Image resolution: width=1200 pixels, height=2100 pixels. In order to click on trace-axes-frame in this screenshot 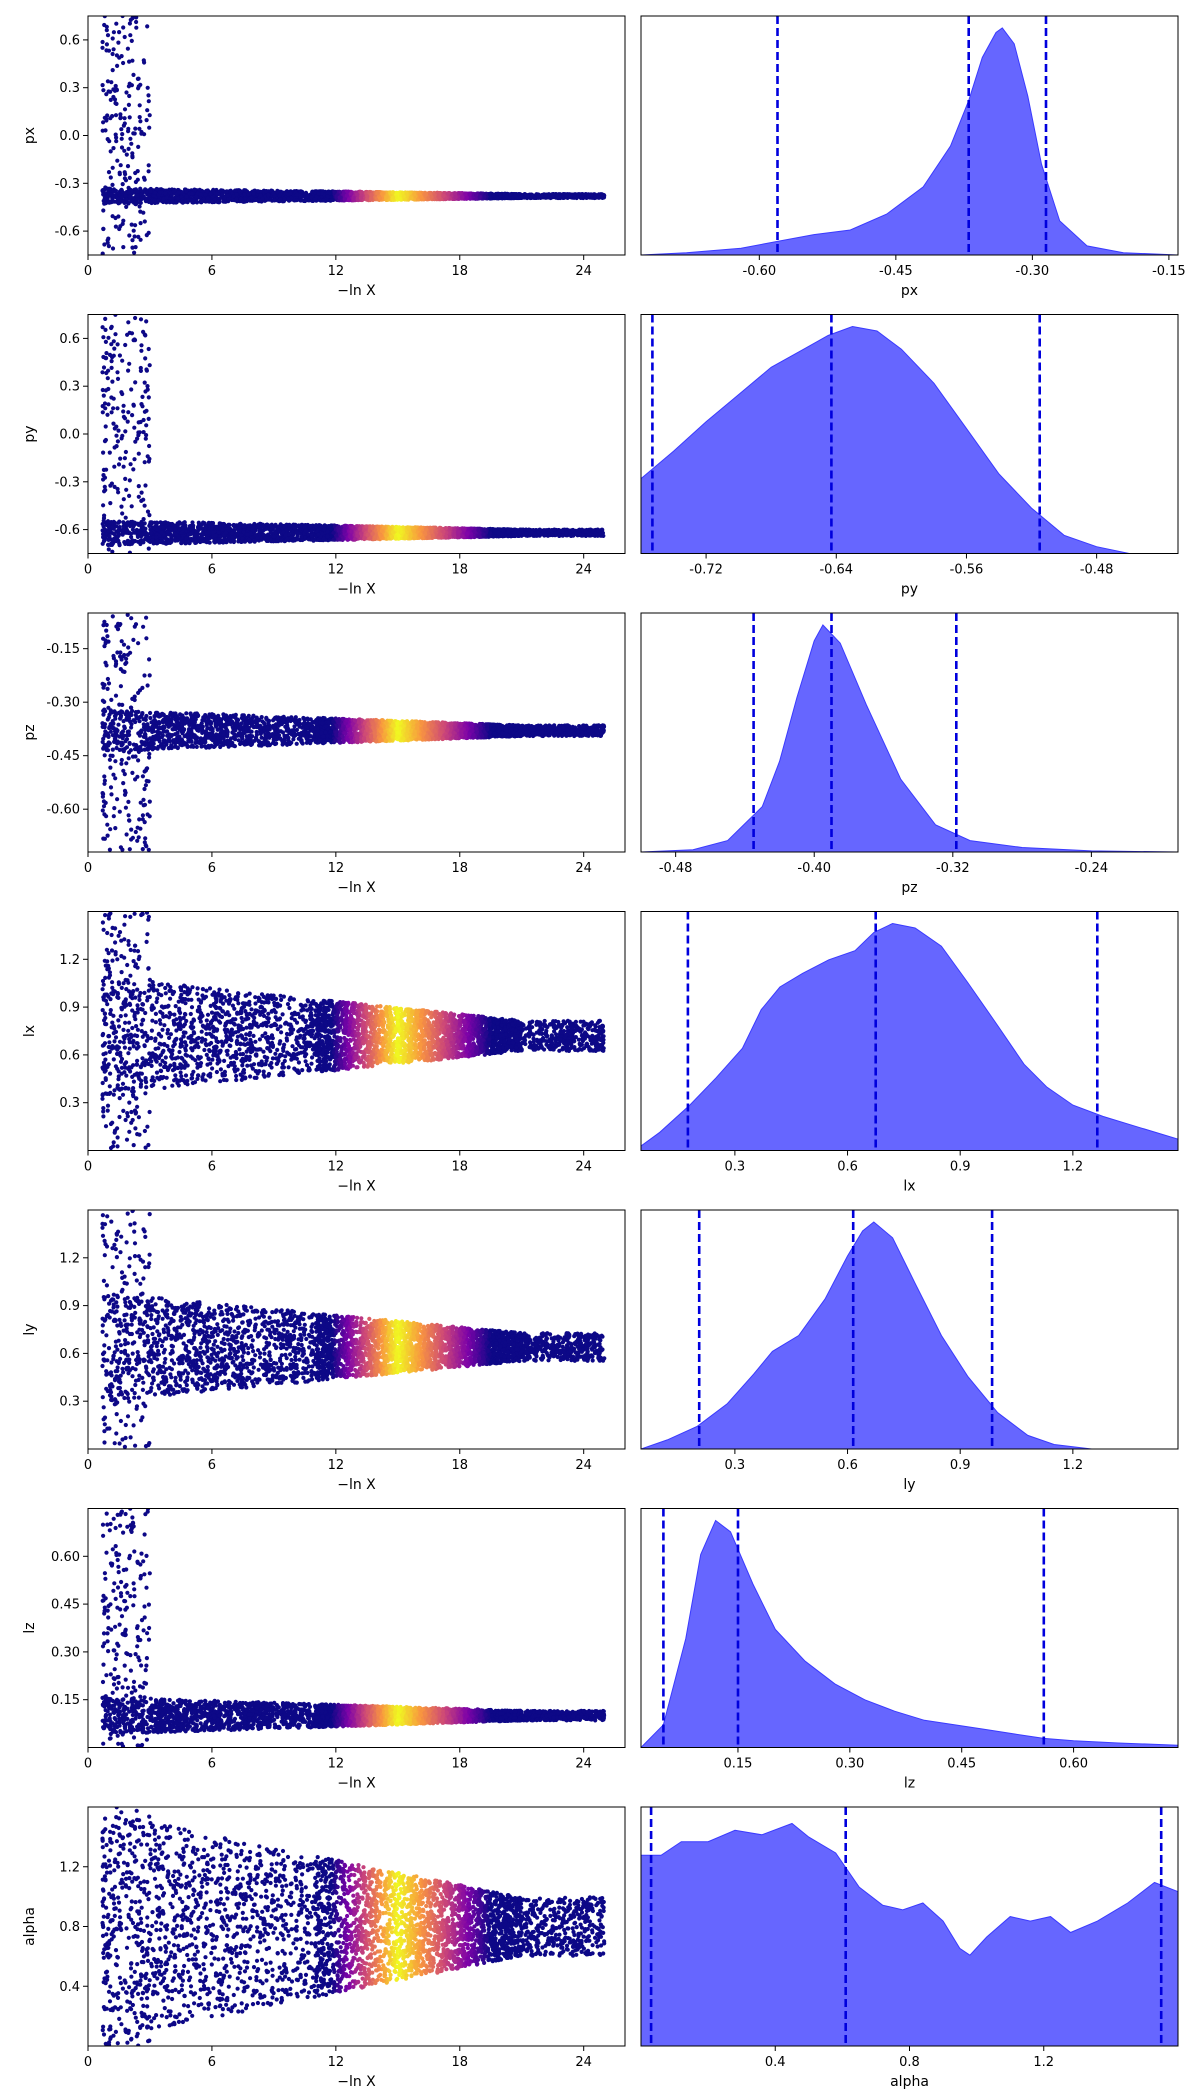, I will do `click(356, 135)`.